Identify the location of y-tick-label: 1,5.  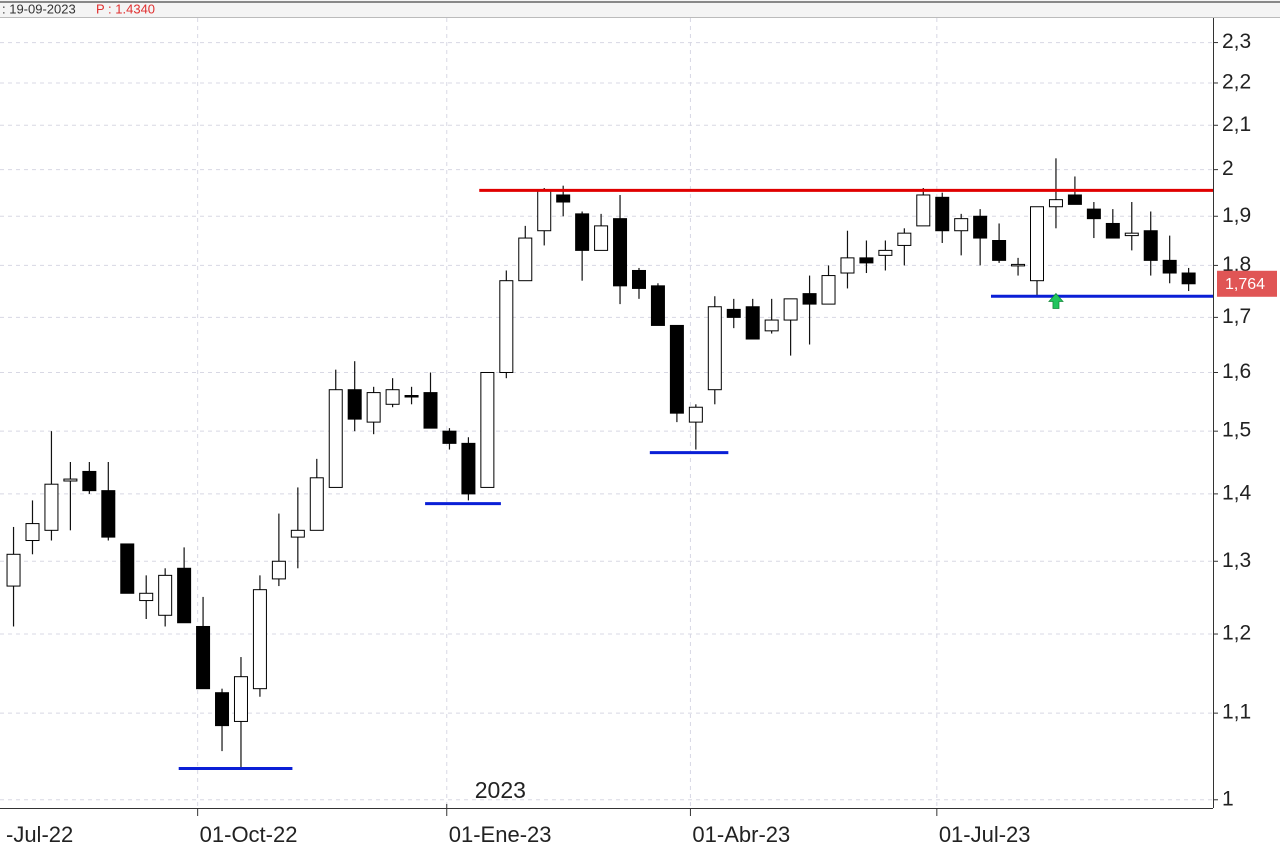
(1236, 430).